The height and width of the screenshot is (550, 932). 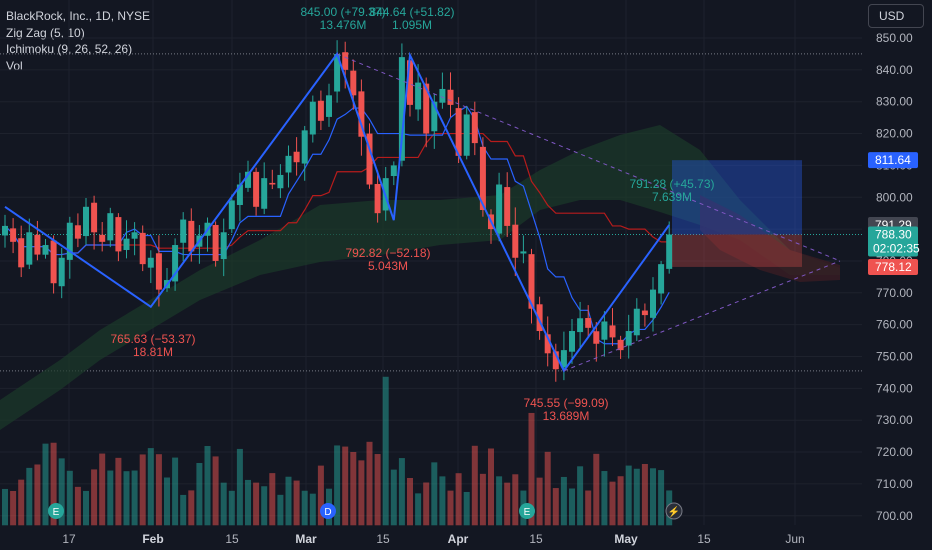 What do you see at coordinates (388, 266) in the screenshot?
I see `zigzag-annotation-volume: 5.043M` at bounding box center [388, 266].